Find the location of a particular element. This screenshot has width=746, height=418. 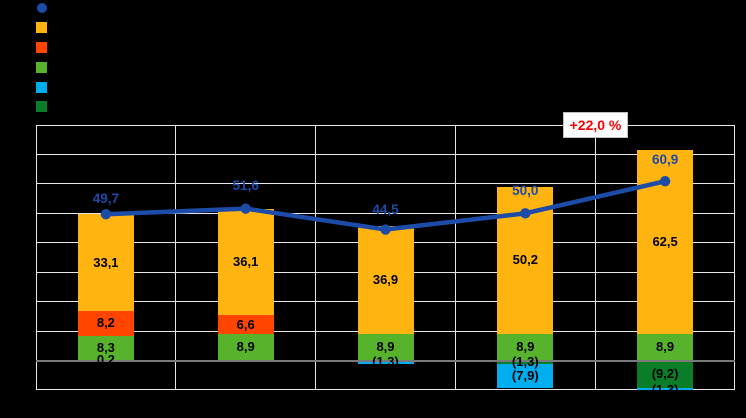

bar5-segment-darkgreen is located at coordinates (665, 374).